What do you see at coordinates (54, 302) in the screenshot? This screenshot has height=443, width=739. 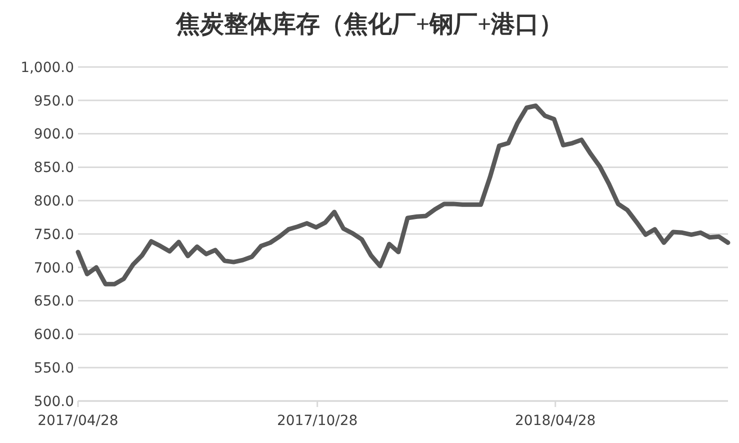 I see `y-tick-label: 650.0` at bounding box center [54, 302].